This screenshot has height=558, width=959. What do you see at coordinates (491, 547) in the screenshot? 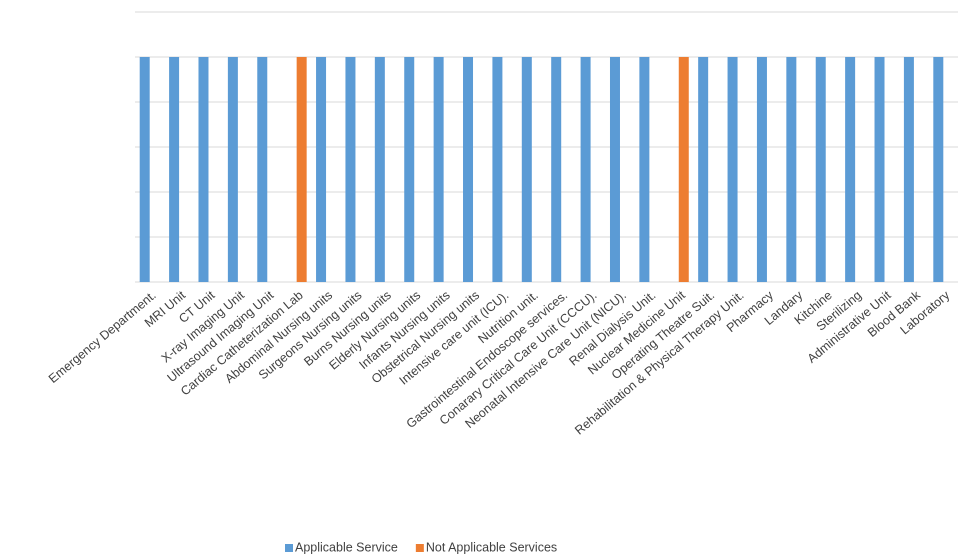
I see `legend-label: Not Applicable Services` at bounding box center [491, 547].